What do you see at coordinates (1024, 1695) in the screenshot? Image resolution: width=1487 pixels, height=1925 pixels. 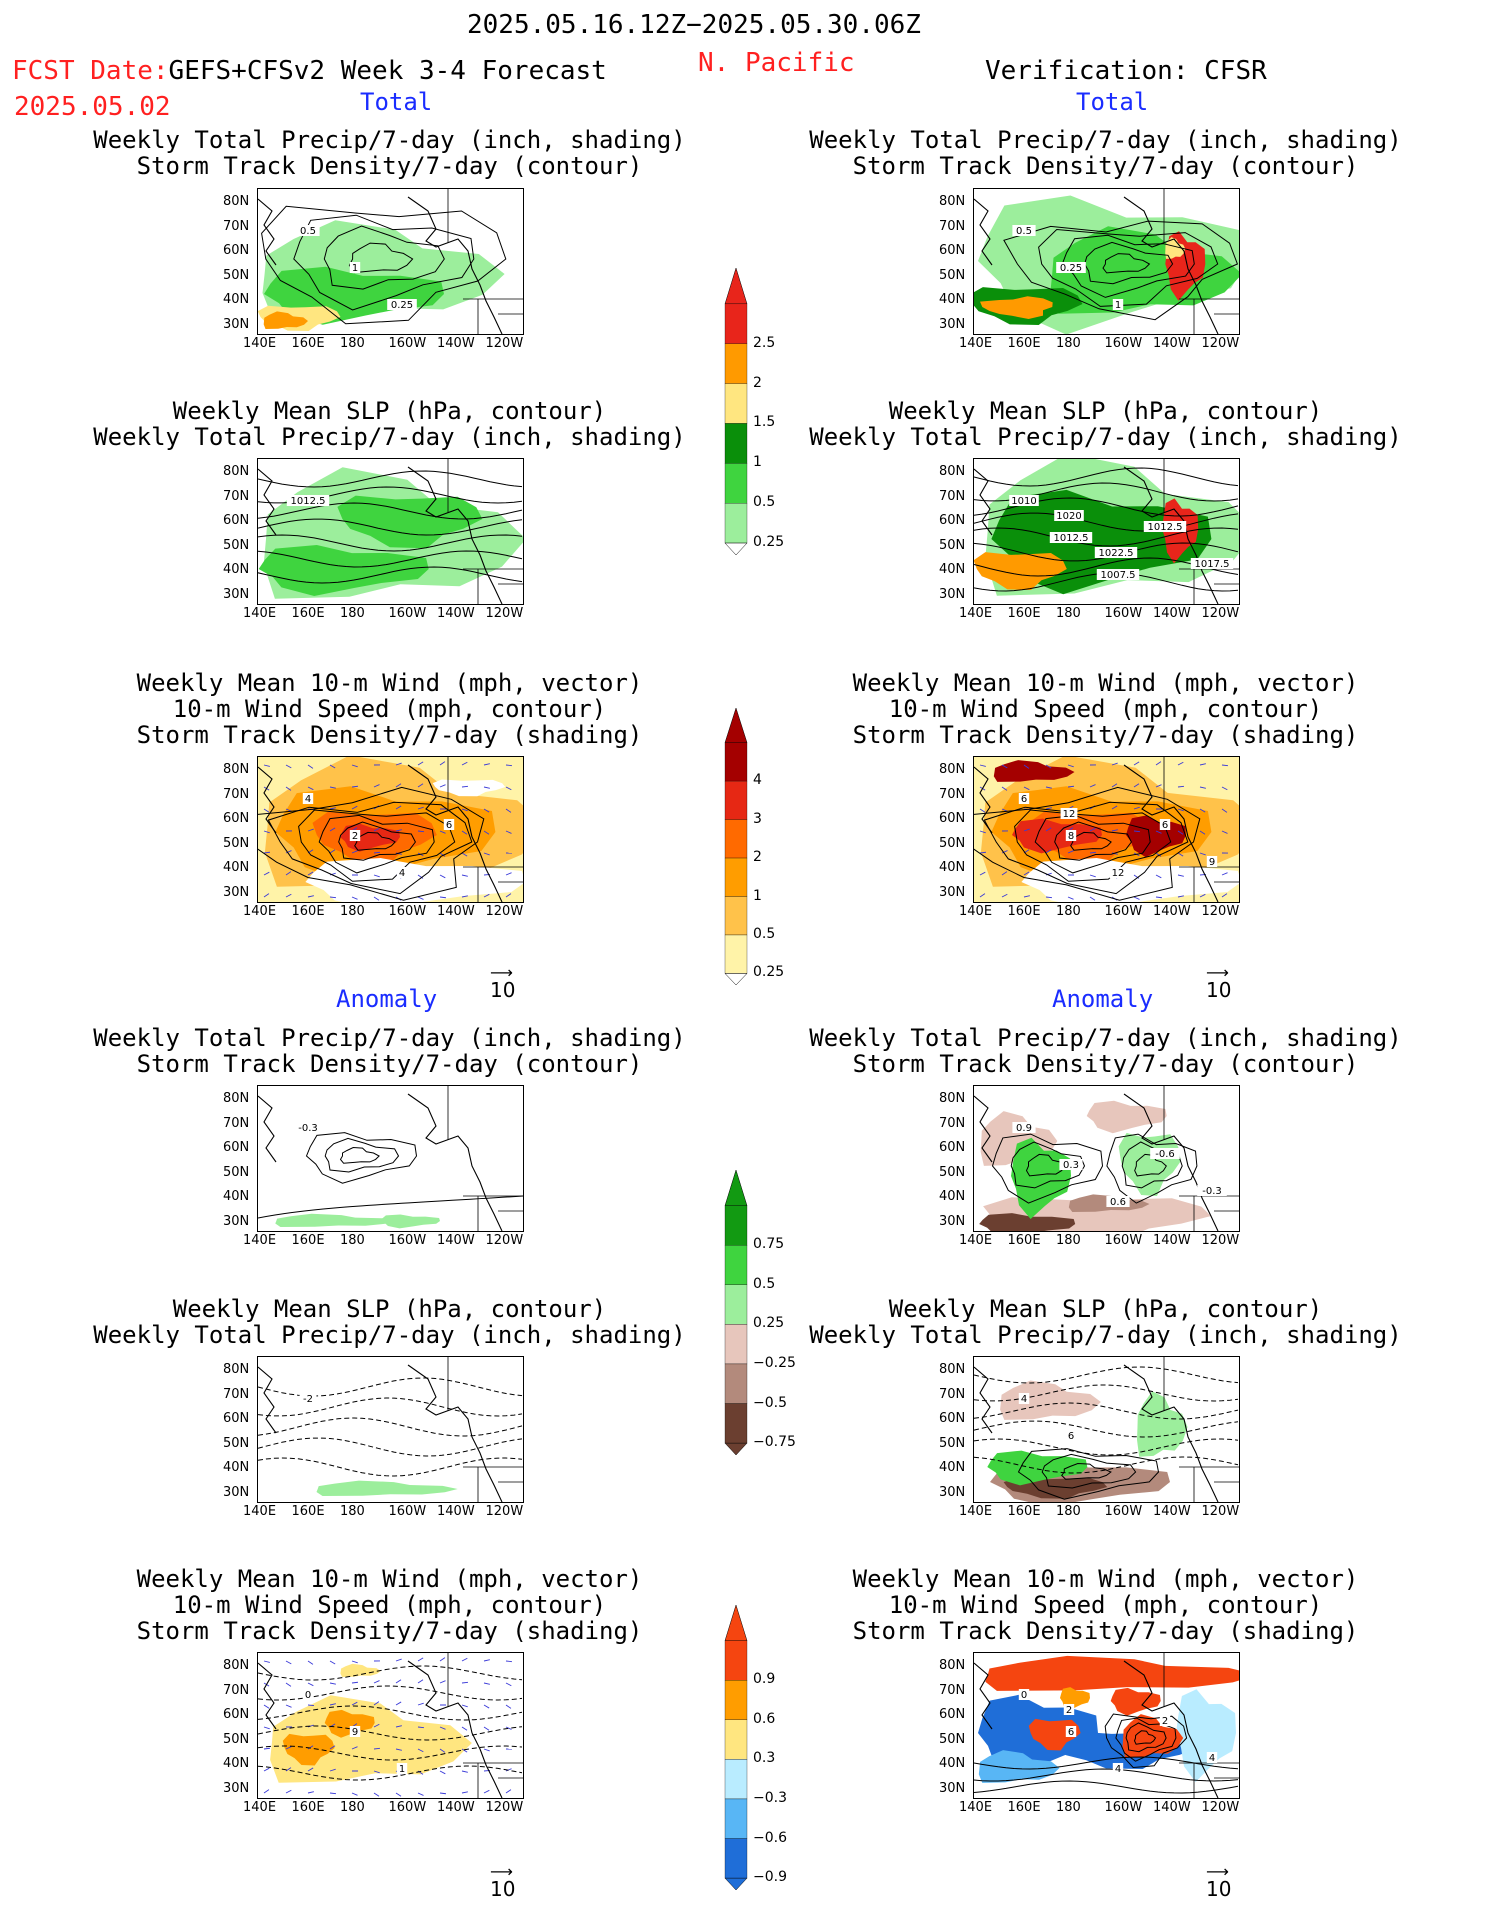 I see `contour-label: 0` at bounding box center [1024, 1695].